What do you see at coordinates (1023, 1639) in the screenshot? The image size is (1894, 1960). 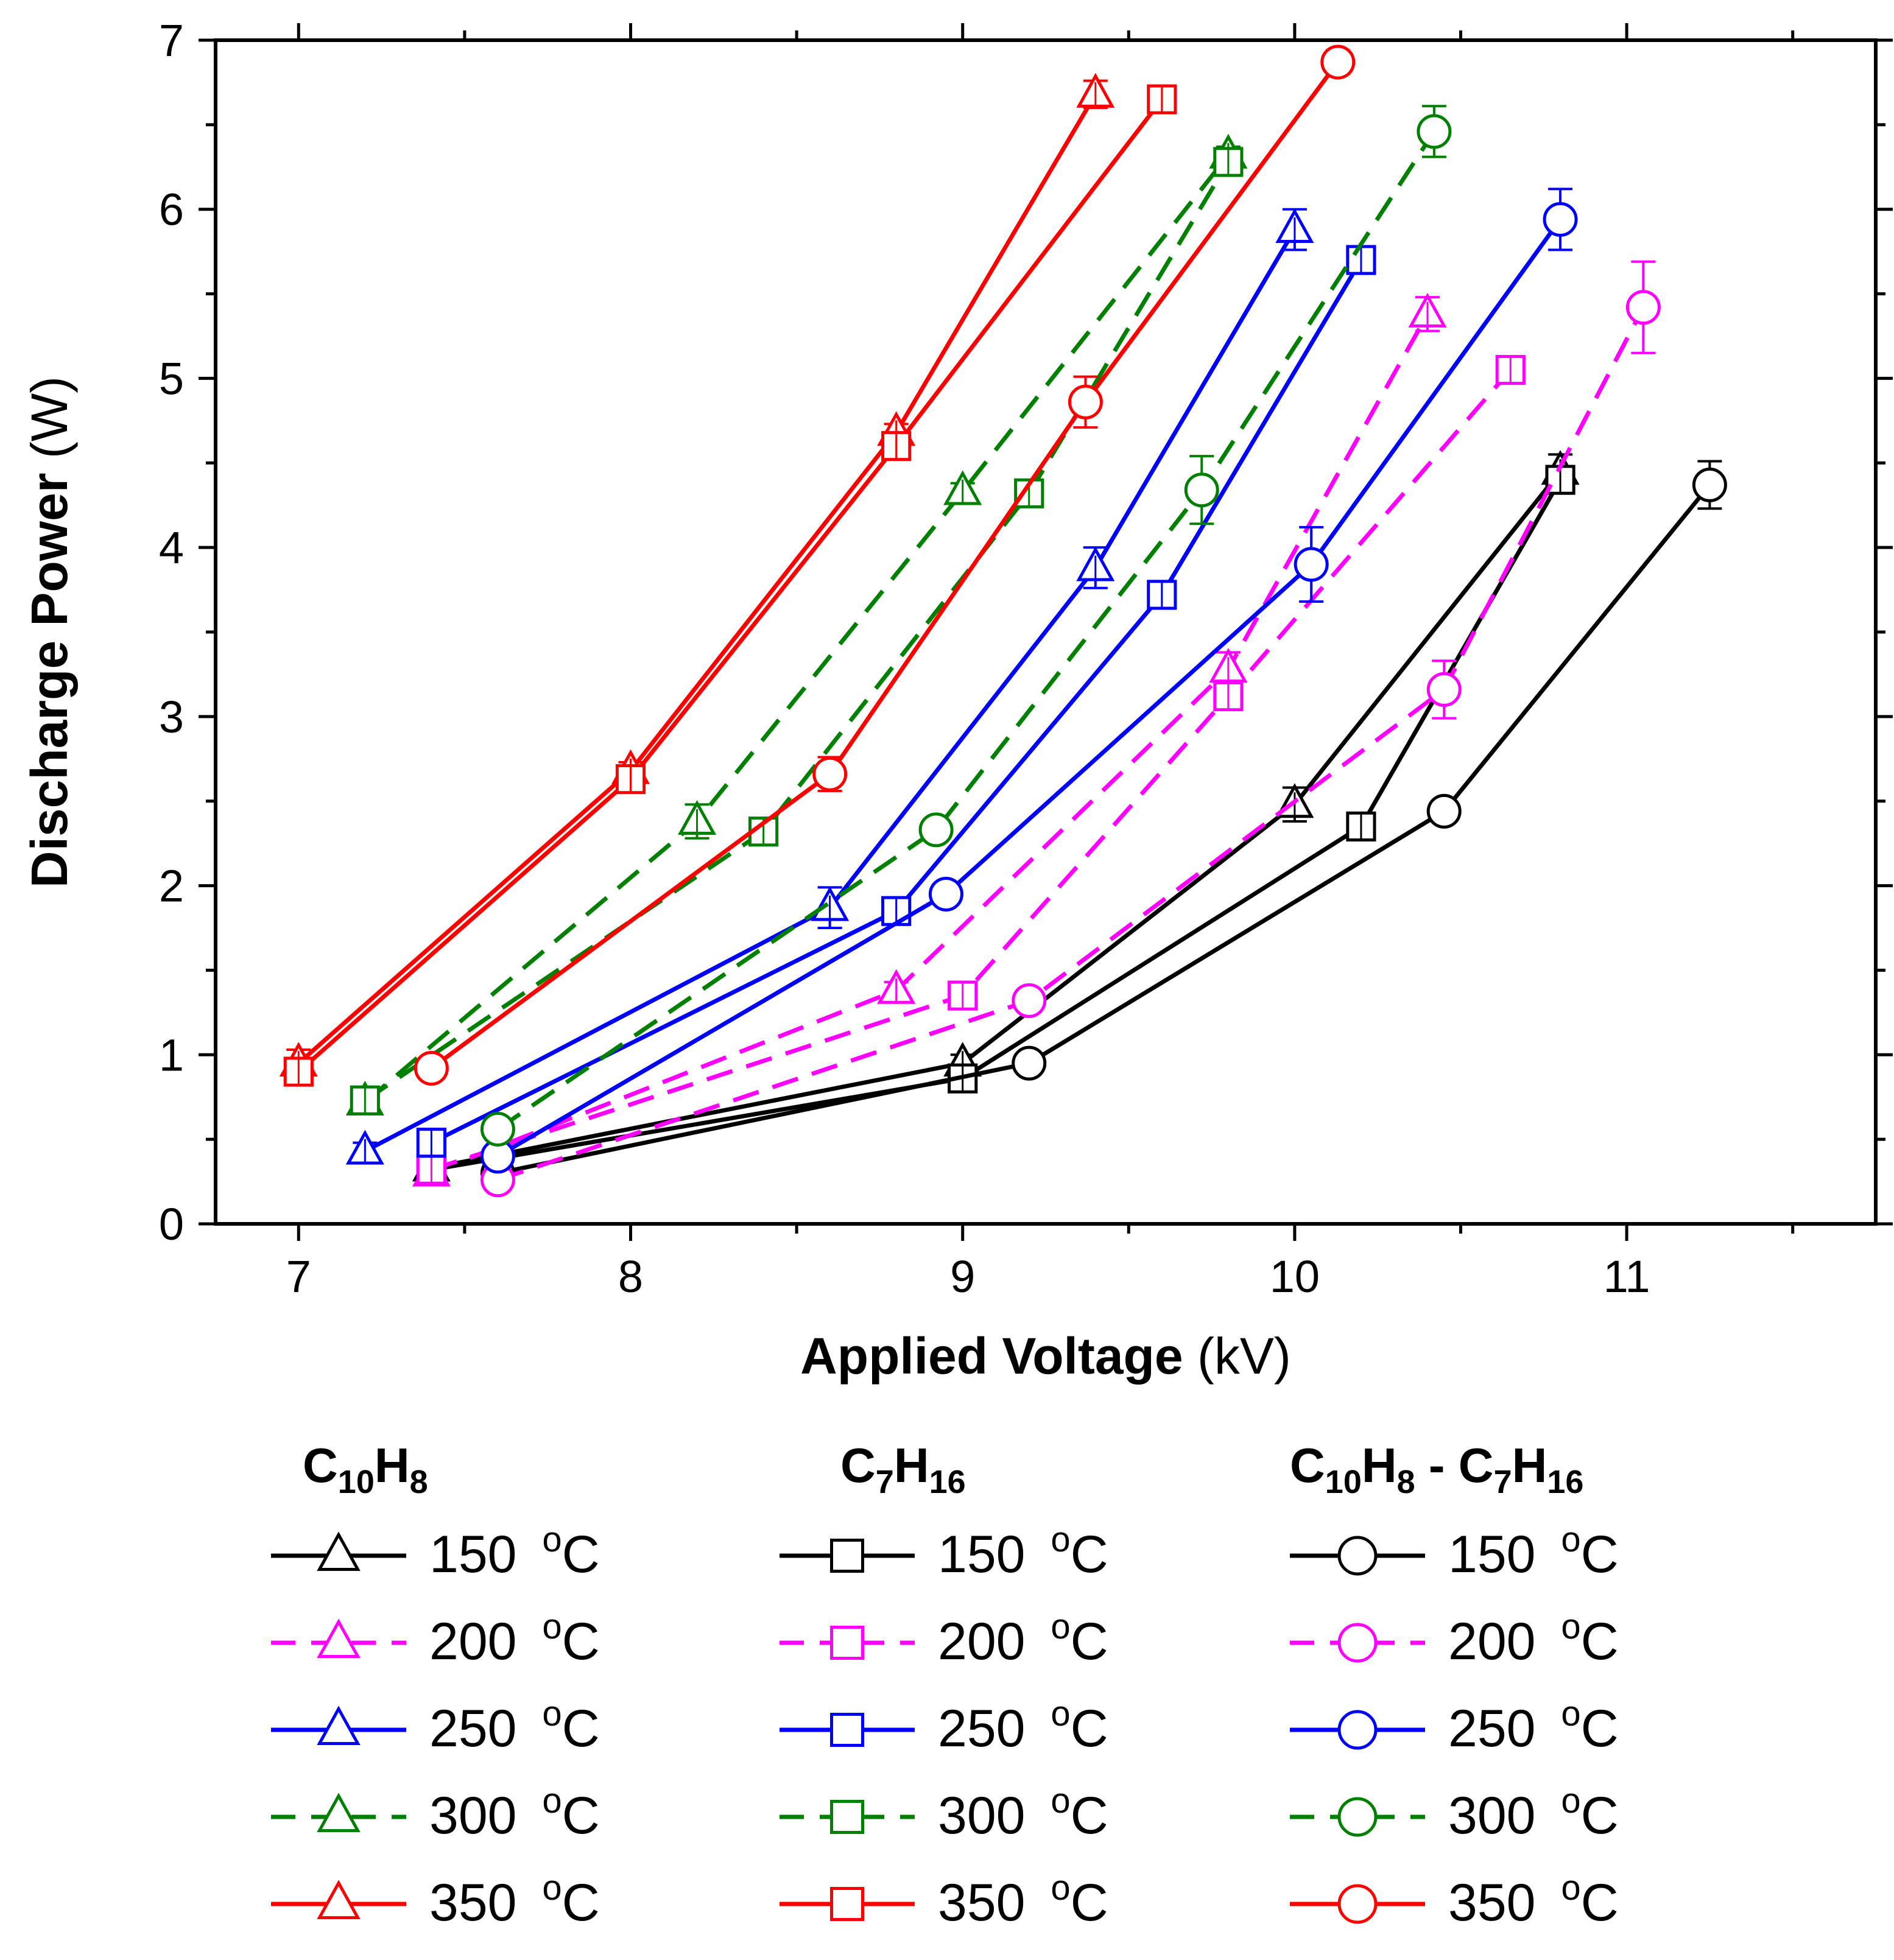 I see `legend-label: 200 oC` at bounding box center [1023, 1639].